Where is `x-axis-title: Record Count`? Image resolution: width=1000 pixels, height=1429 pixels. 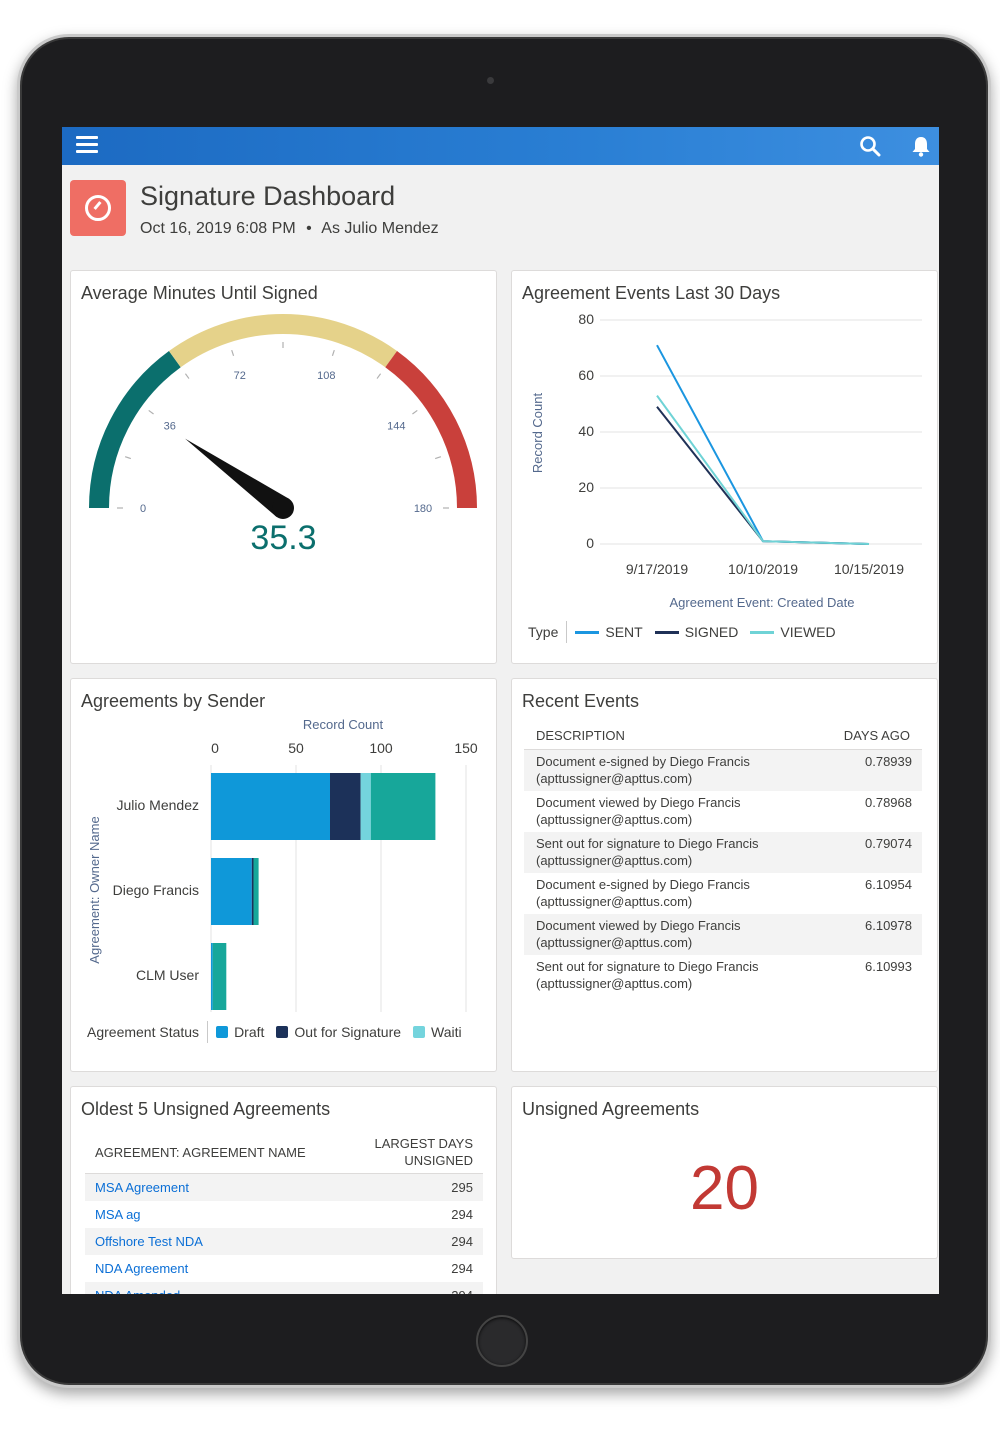
x-axis-title: Record Count is located at coordinates (343, 724).